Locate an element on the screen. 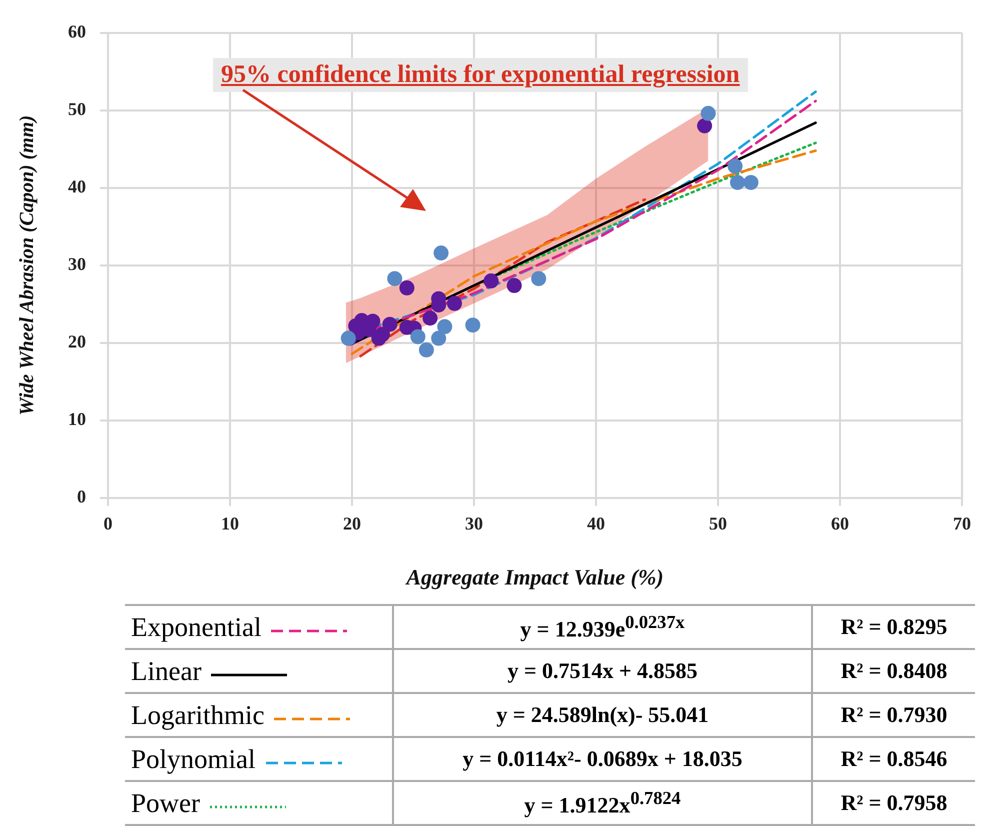 The image size is (987, 826). y-tick-label: 60 is located at coordinates (77, 31).